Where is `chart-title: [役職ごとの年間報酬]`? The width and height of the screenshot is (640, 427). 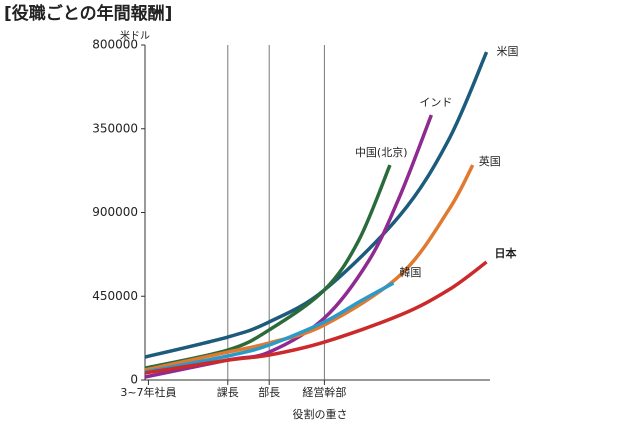
chart-title: [役職ごとの年間報酬] is located at coordinates (88, 13).